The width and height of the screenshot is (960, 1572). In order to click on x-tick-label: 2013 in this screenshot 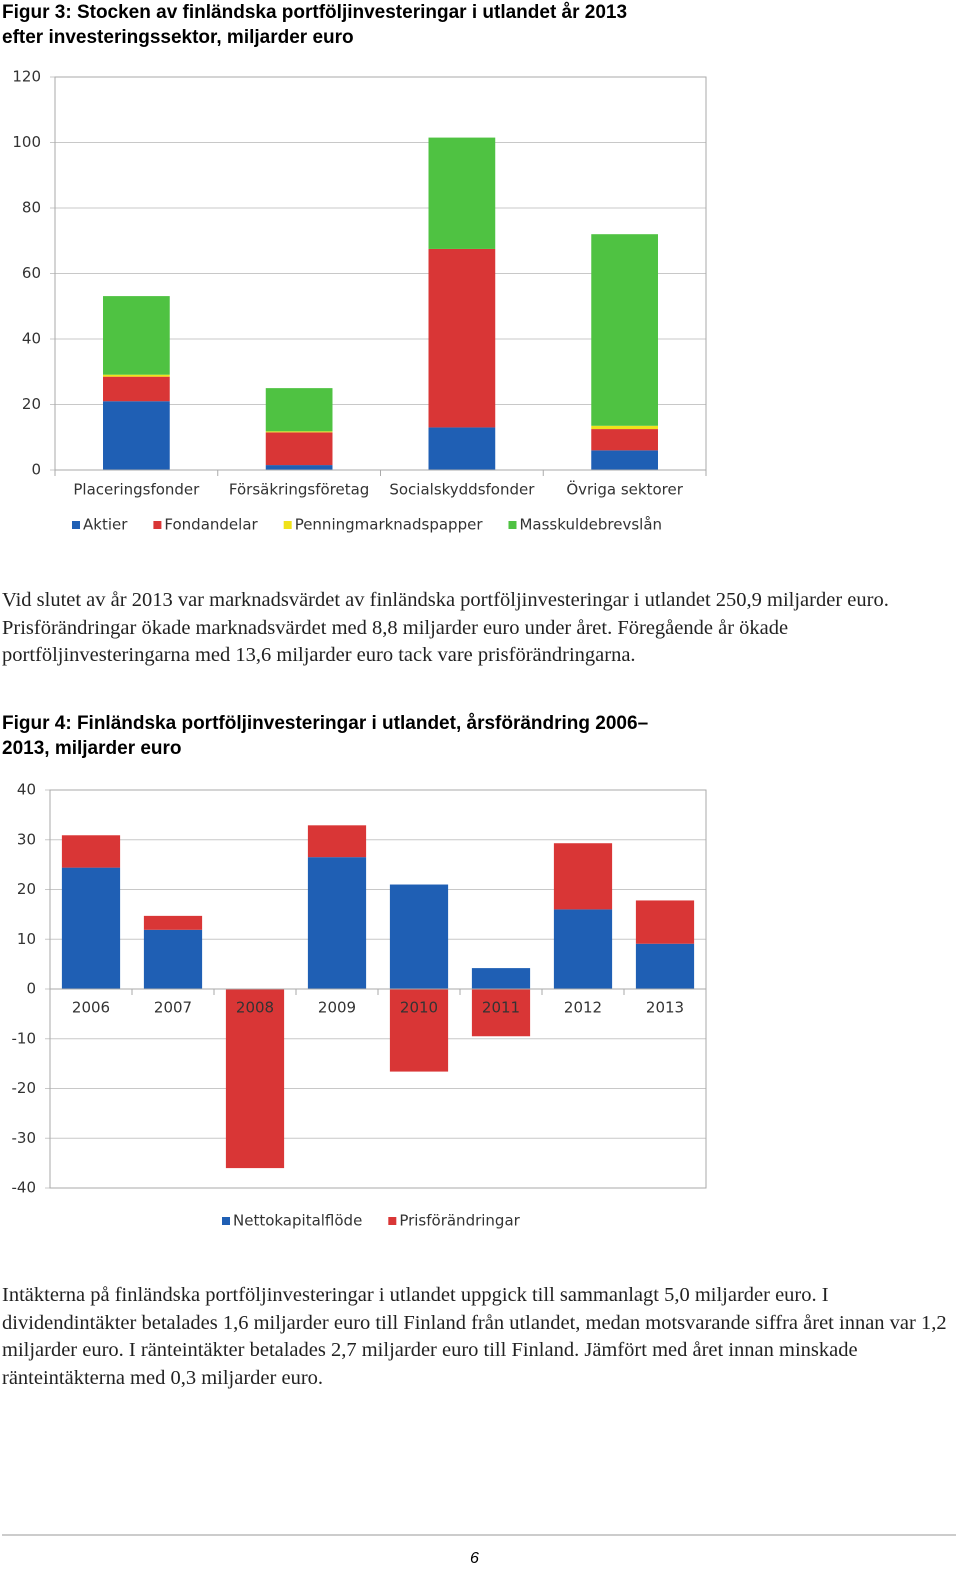, I will do `click(665, 1008)`.